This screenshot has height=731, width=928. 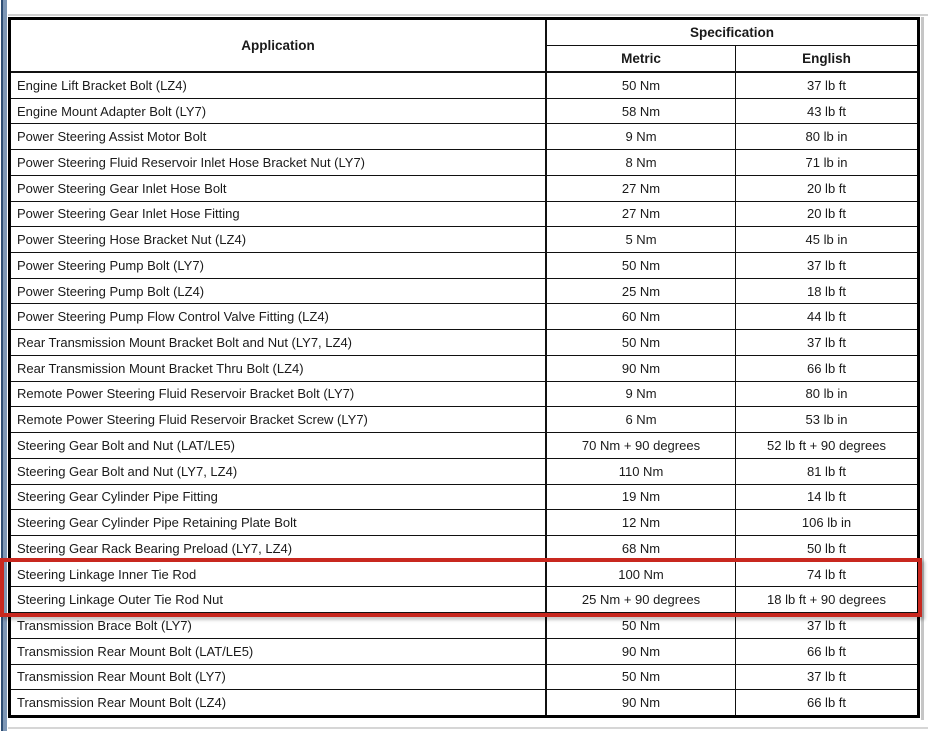 I want to click on header-specification: Specification, so click(x=732, y=33).